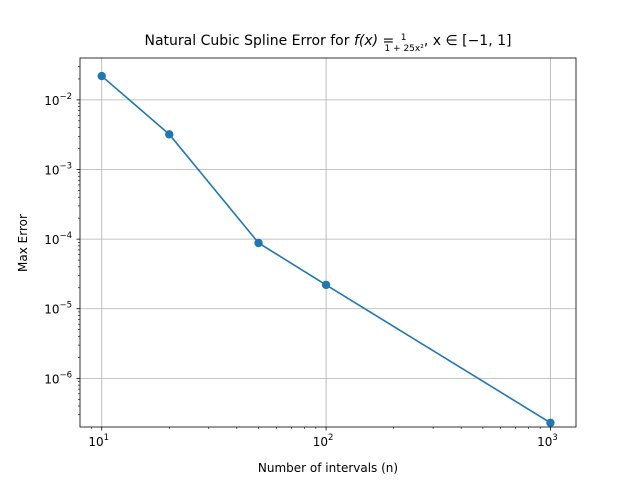 This screenshot has width=640, height=480. I want to click on y-tick-label: 10⁻⁴, so click(58, 239).